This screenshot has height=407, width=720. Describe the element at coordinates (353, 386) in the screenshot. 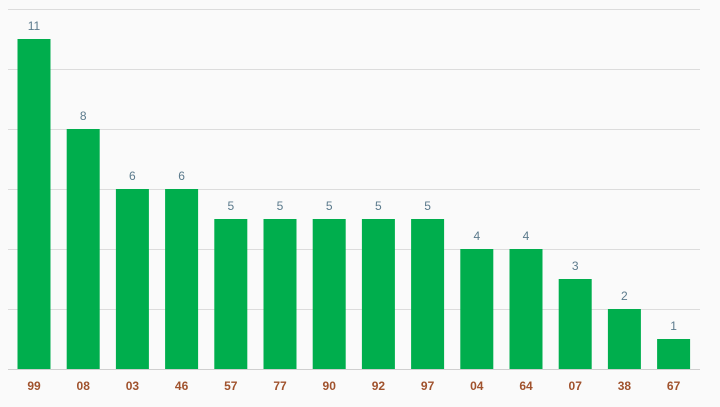

I see `x-tick-labels: 99 08 03 46 57 77 90 92 97 04 64 07 38 67` at that location.